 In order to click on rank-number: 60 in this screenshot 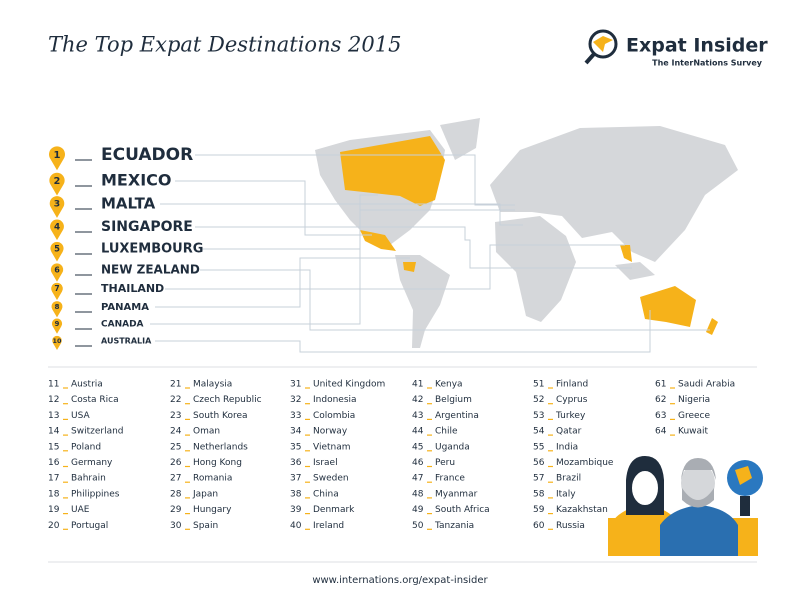, I will do `click(539, 526)`.